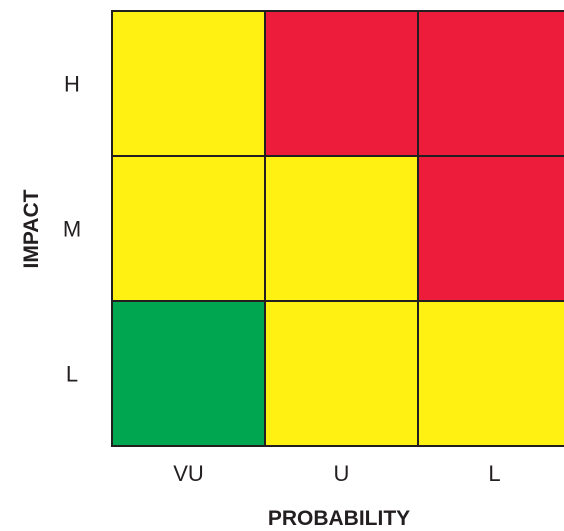  I want to click on matrix-cell-h-u, so click(341, 83).